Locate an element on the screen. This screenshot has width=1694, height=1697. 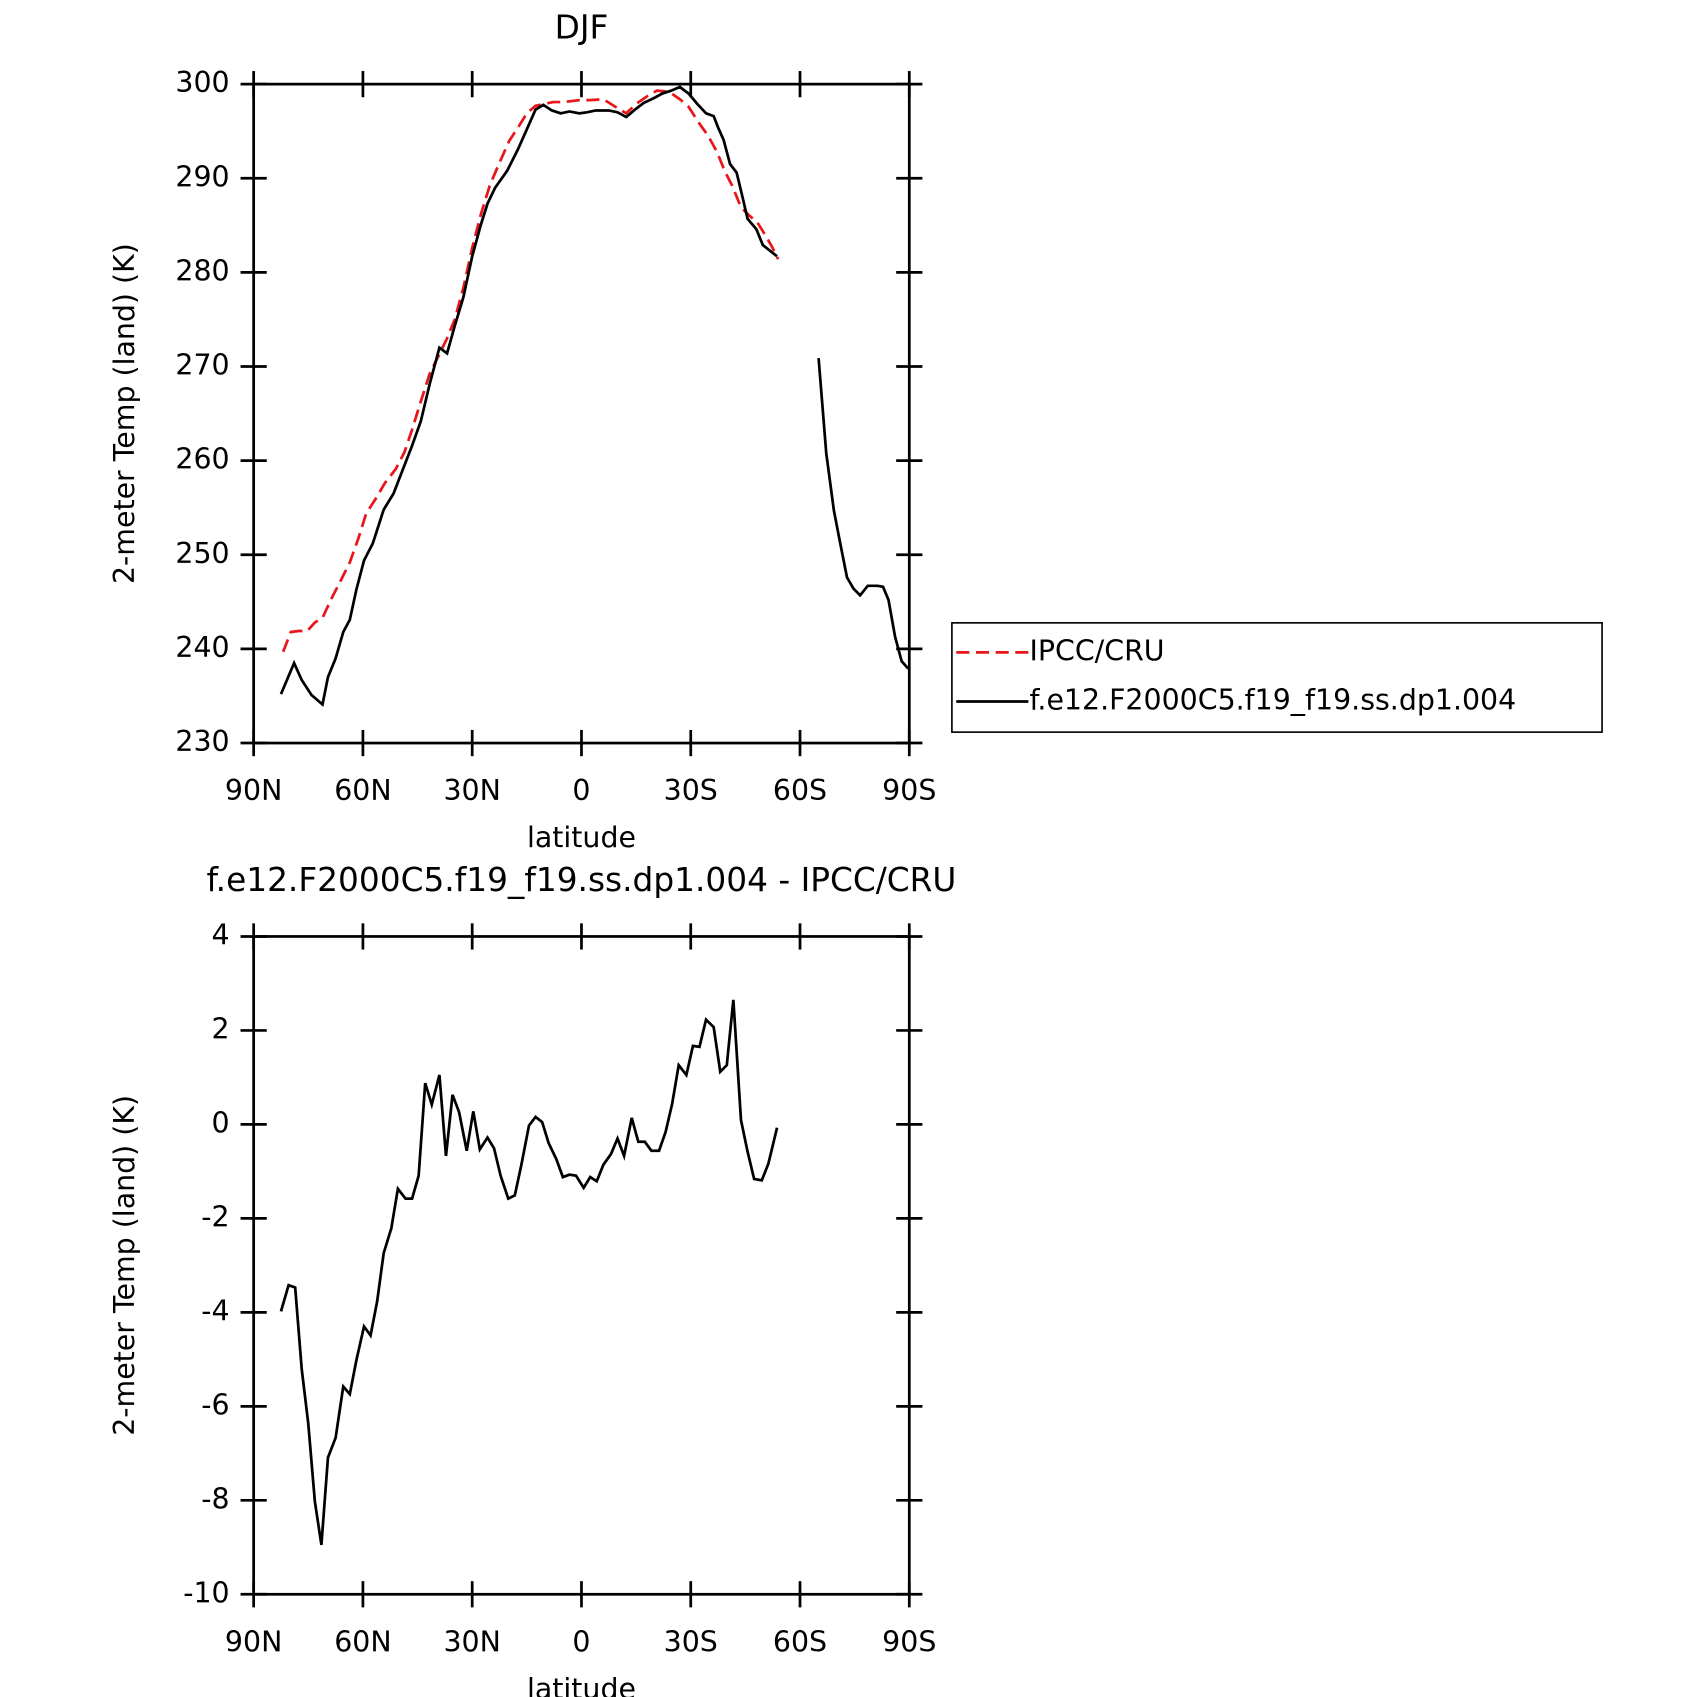
y-tick-label: 260 is located at coordinates (202, 459).